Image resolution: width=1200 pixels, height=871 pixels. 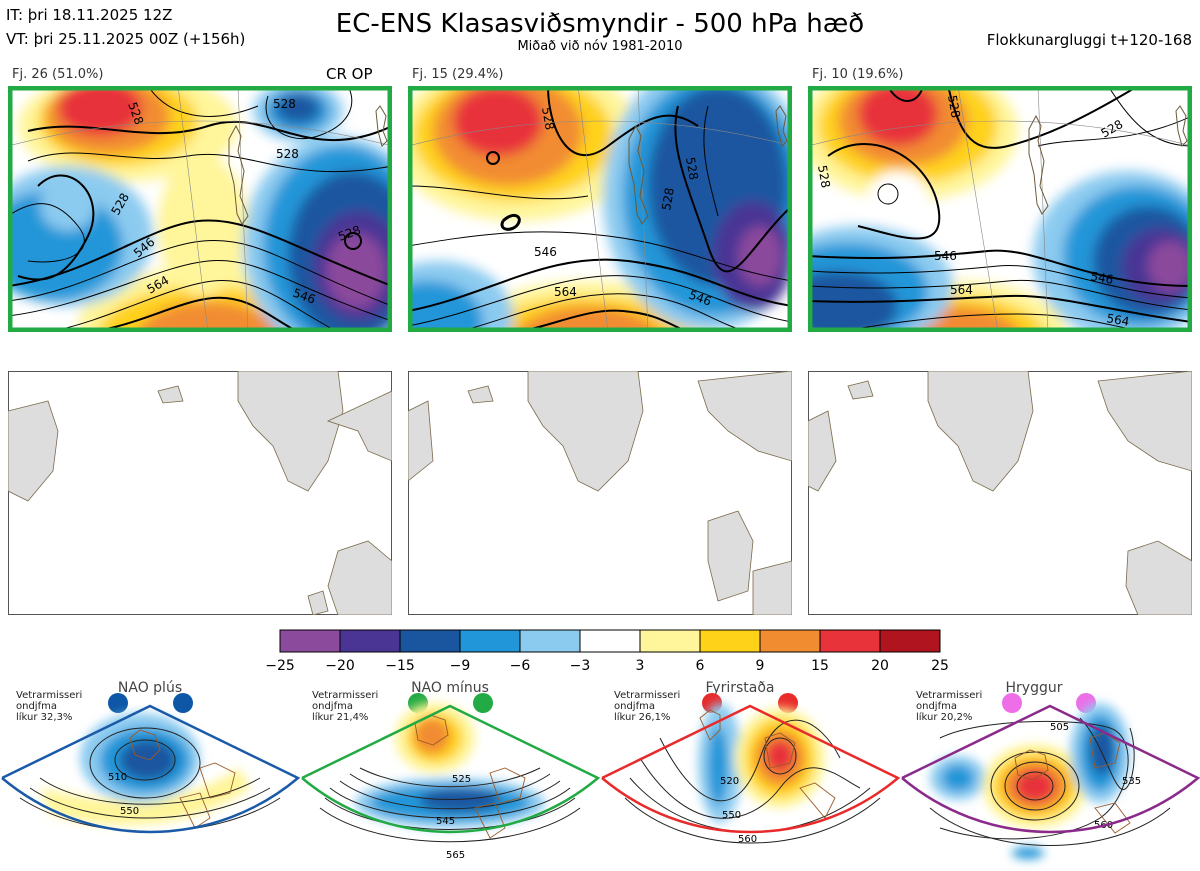 I want to click on cluster-1-label: Fj. 26 (51.0%), so click(x=58, y=74).